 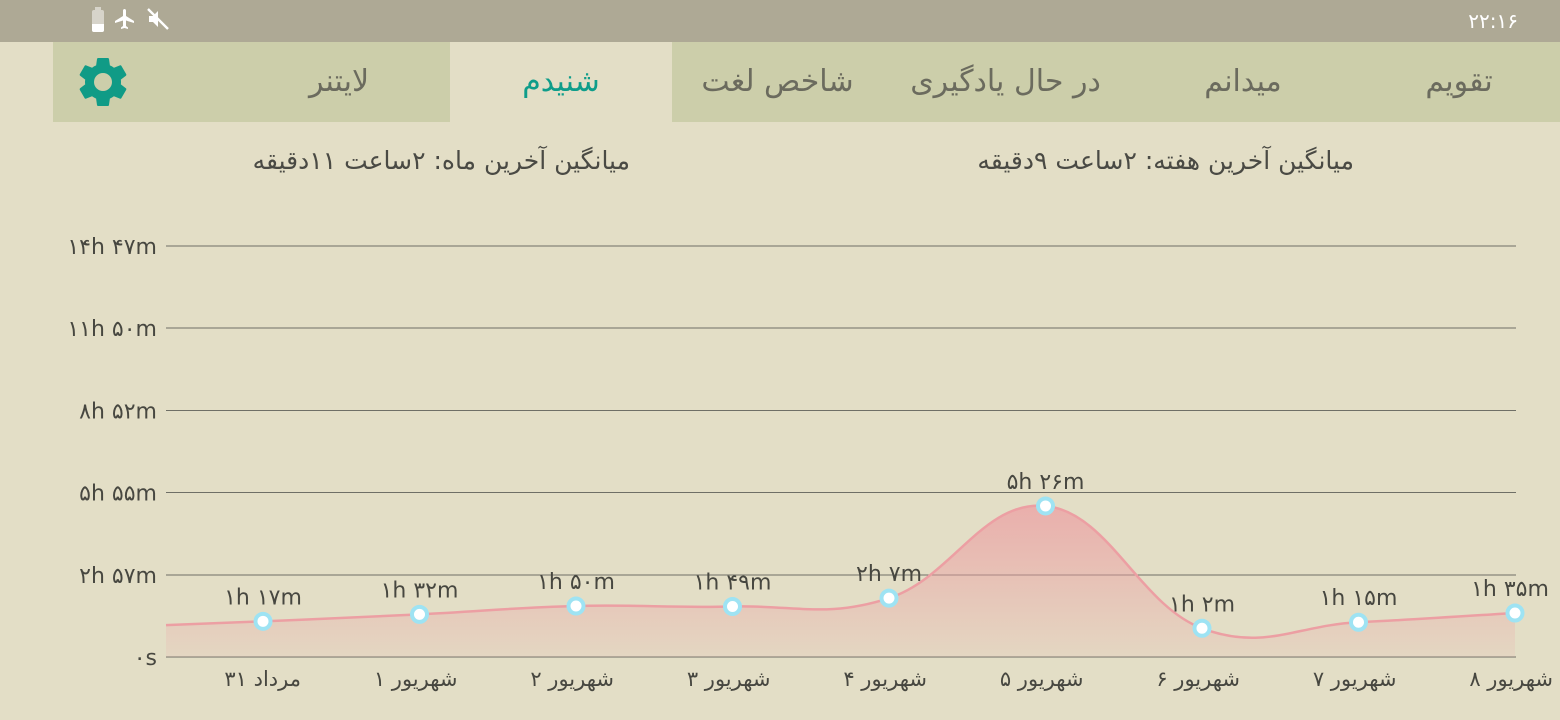 What do you see at coordinates (777, 81) in the screenshot?
I see `tab-word-index: شاخص لغت` at bounding box center [777, 81].